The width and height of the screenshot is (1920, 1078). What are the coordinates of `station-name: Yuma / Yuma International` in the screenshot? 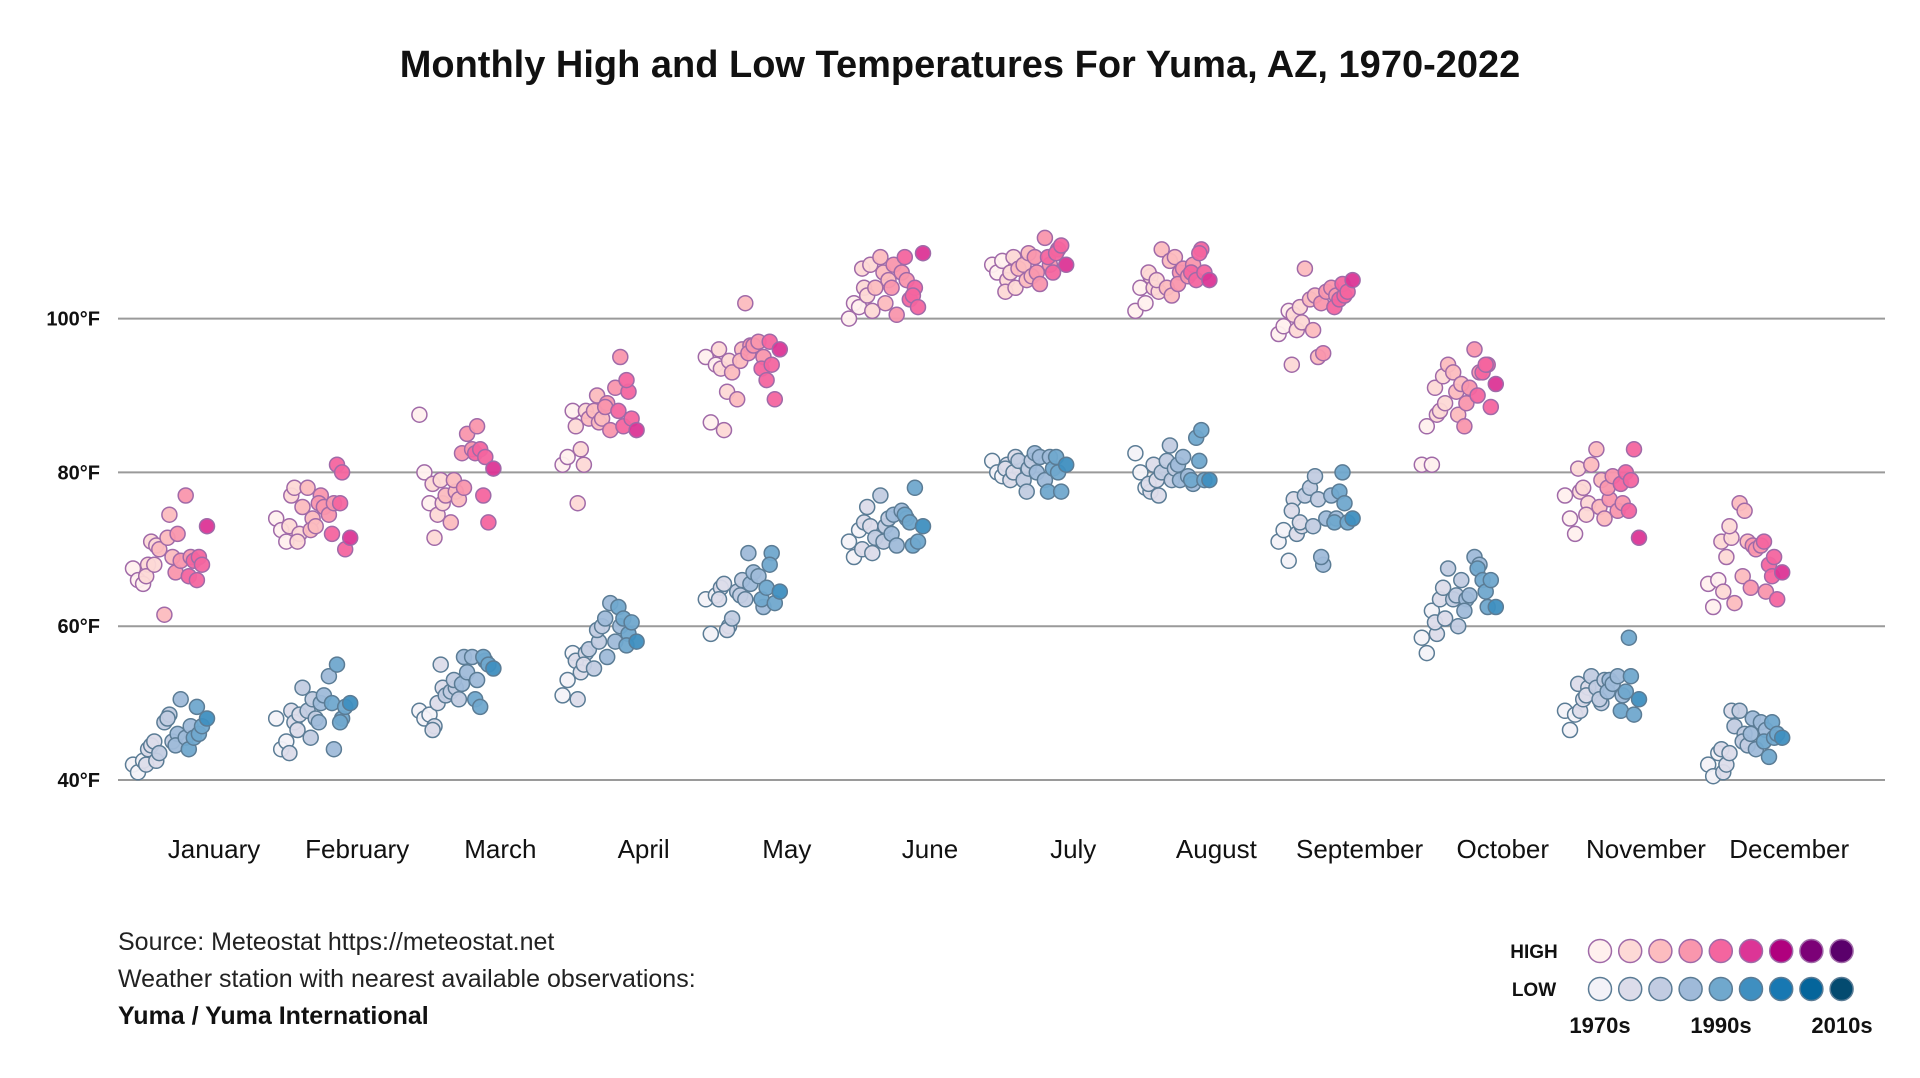 It's located at (273, 1016).